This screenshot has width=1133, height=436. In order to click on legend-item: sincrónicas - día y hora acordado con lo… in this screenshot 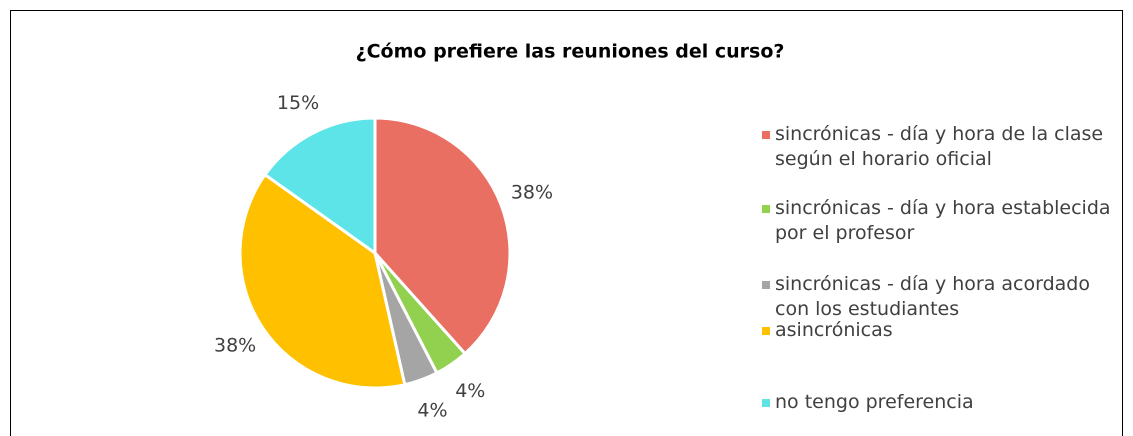, I will do `click(942, 297)`.